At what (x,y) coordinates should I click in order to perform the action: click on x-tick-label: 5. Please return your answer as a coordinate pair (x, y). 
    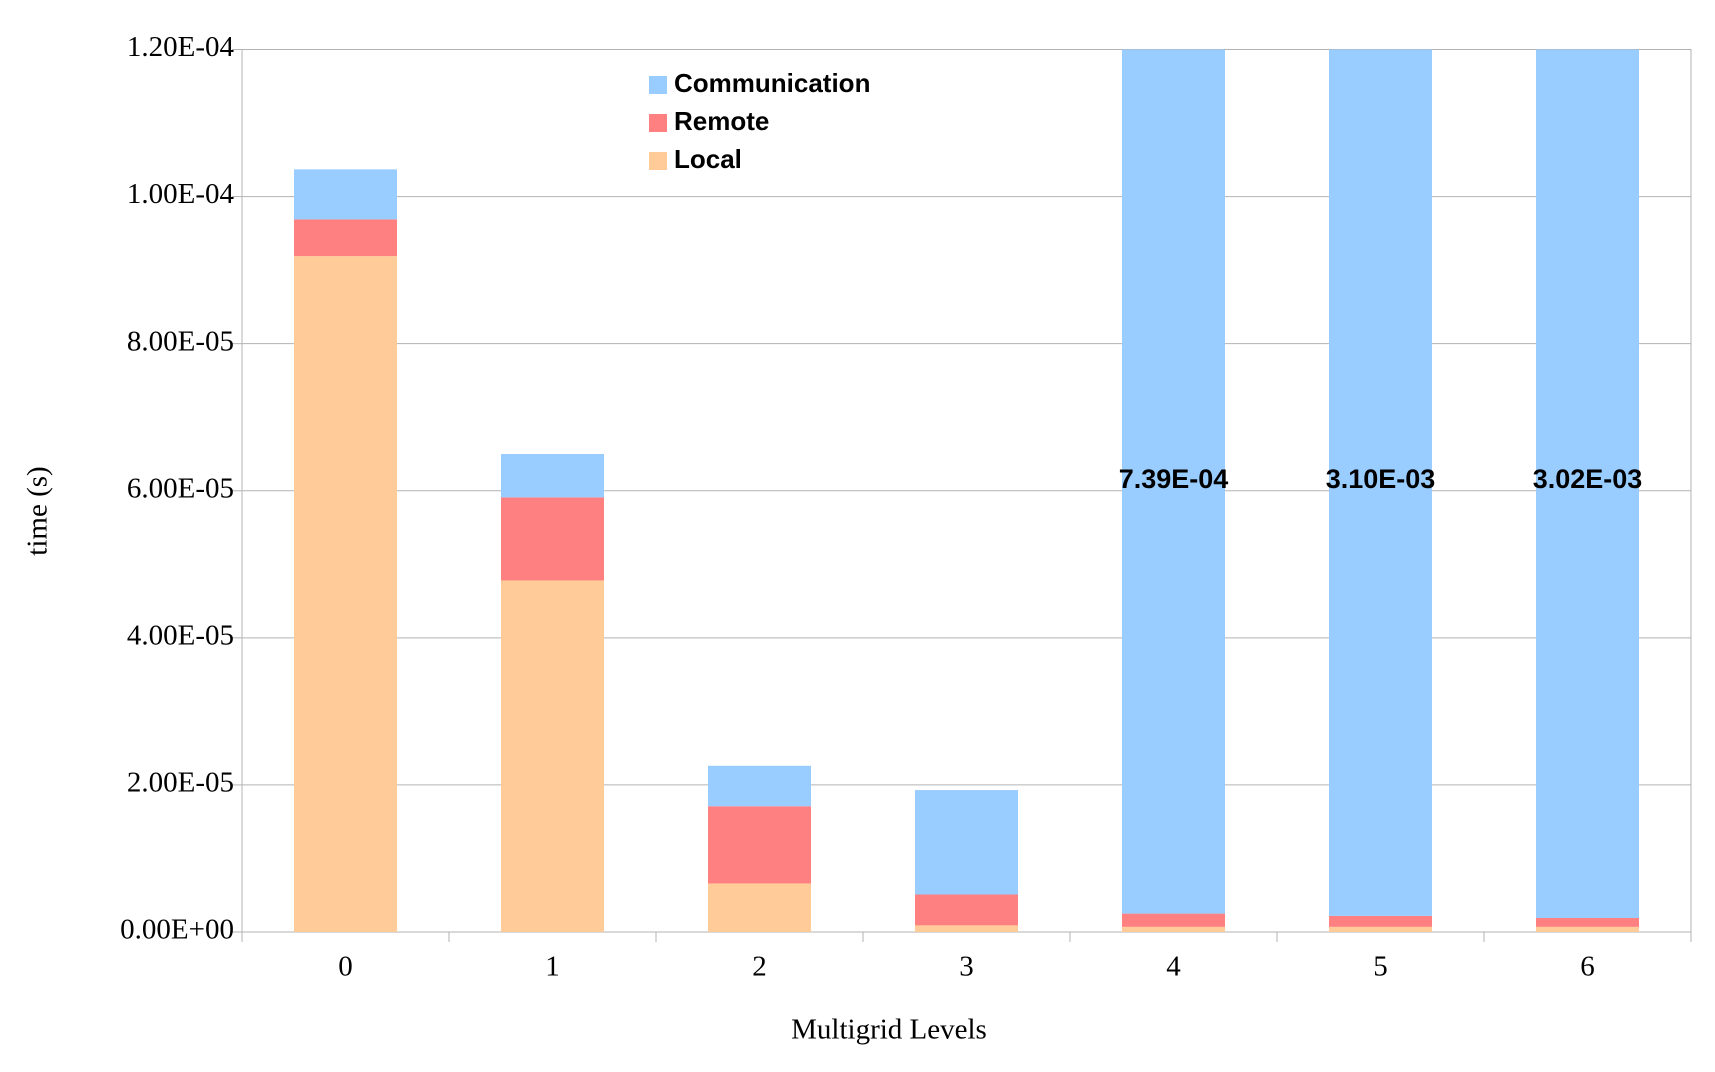
    Looking at the image, I should click on (1380, 967).